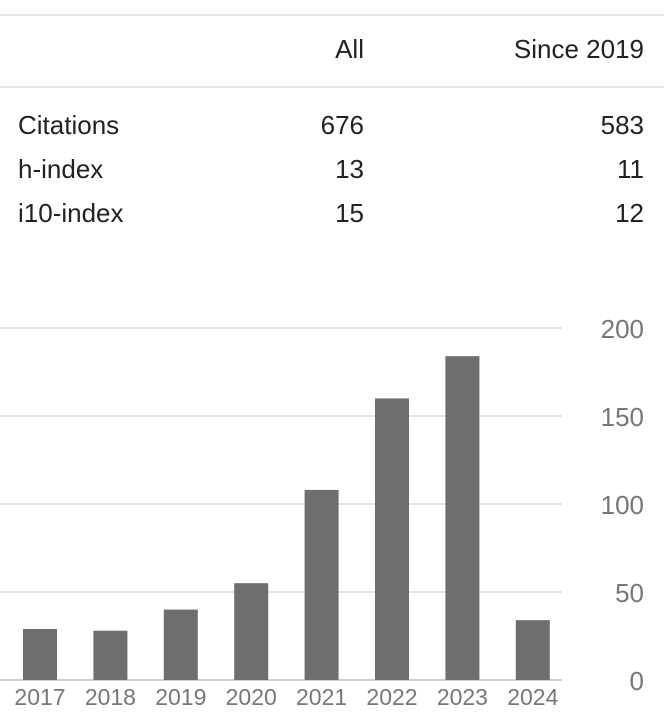 The width and height of the screenshot is (664, 724). What do you see at coordinates (180, 697) in the screenshot?
I see `x-tick-label: 2019` at bounding box center [180, 697].